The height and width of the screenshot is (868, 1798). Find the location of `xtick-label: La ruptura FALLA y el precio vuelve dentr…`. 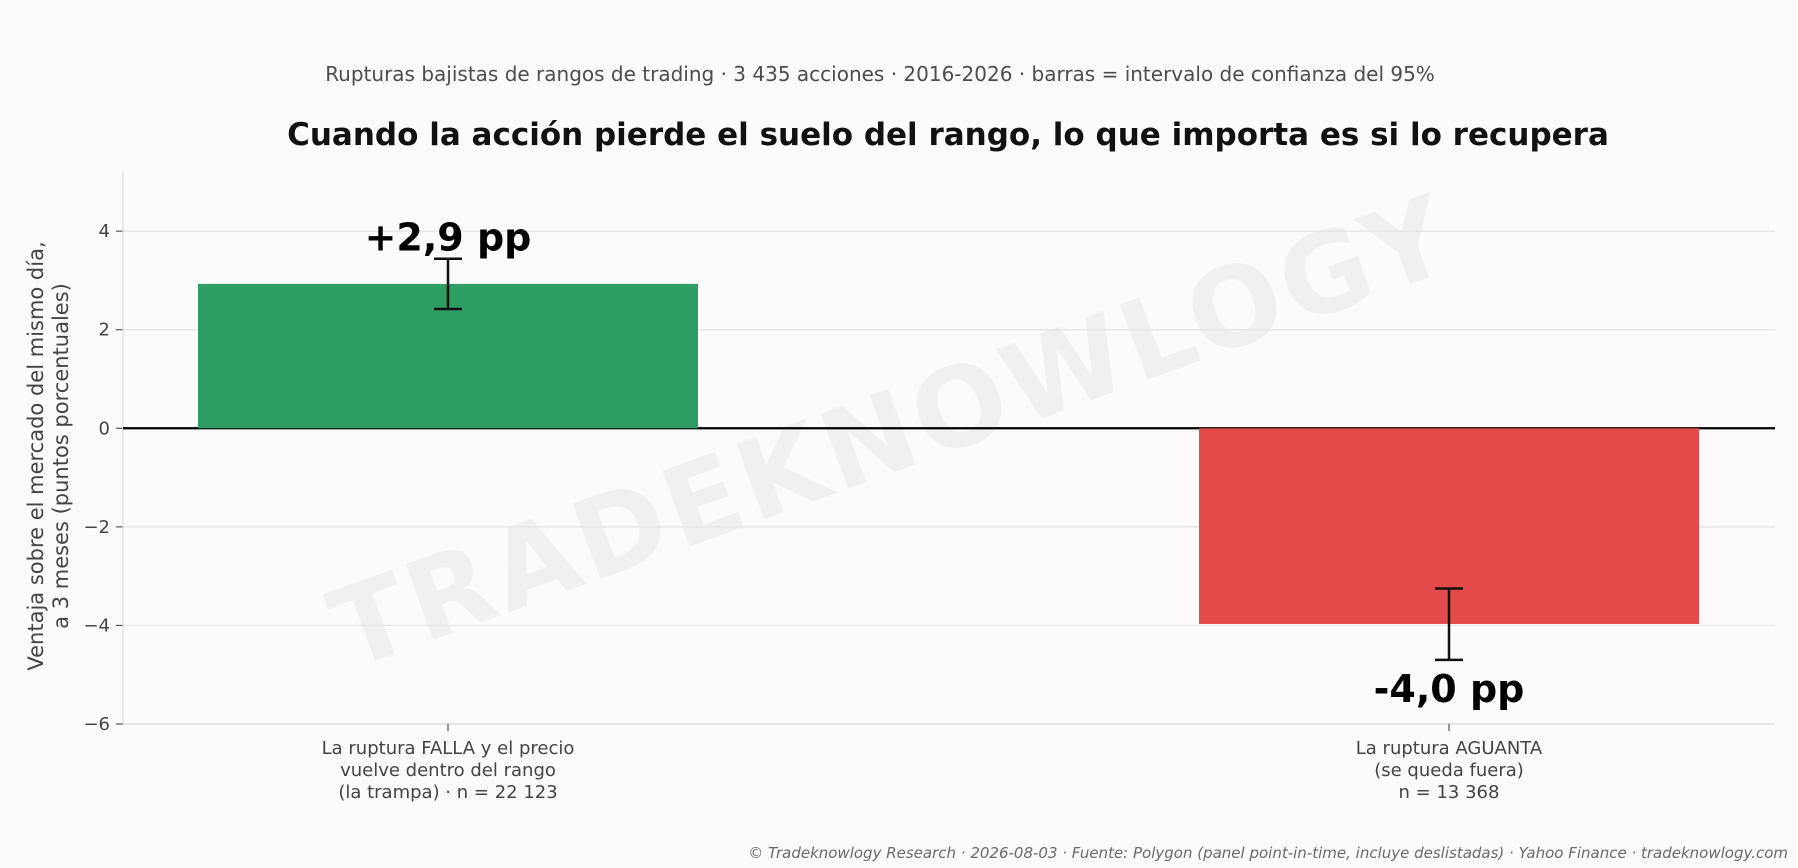

xtick-label: La ruptura FALLA y el precio vuelve dentr… is located at coordinates (448, 770).